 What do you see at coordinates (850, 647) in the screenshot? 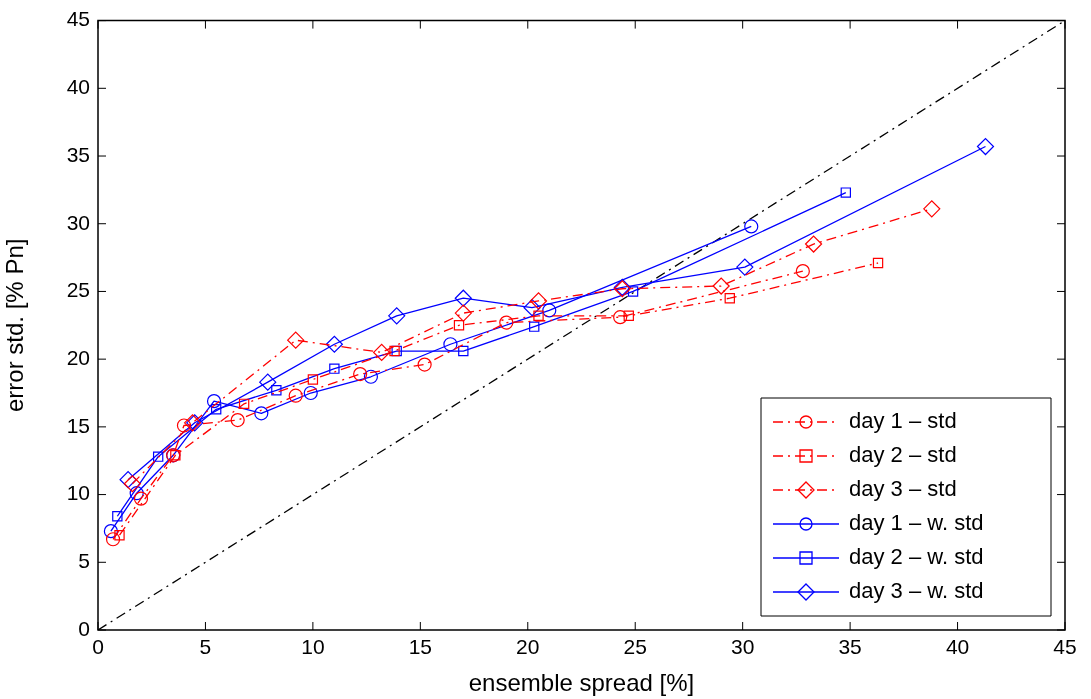
I see `x-tick-label: 35` at bounding box center [850, 647].